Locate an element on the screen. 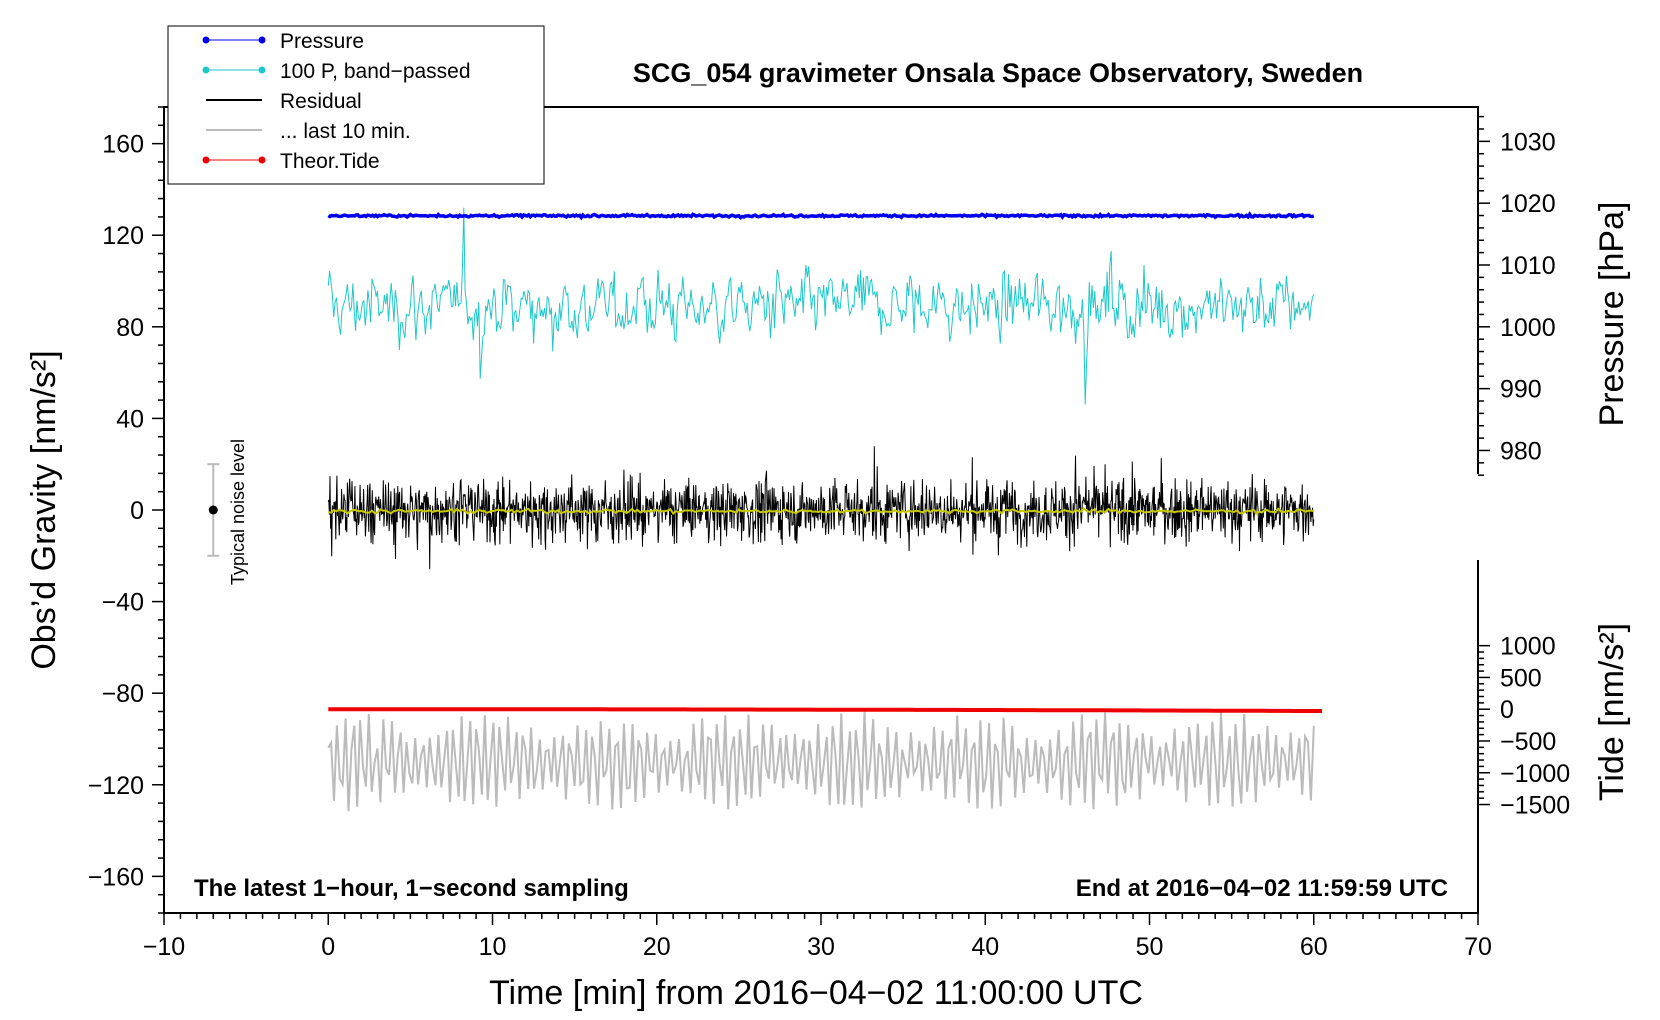 This screenshot has width=1660, height=1020. x-tick-label: 70 is located at coordinates (1478, 947).